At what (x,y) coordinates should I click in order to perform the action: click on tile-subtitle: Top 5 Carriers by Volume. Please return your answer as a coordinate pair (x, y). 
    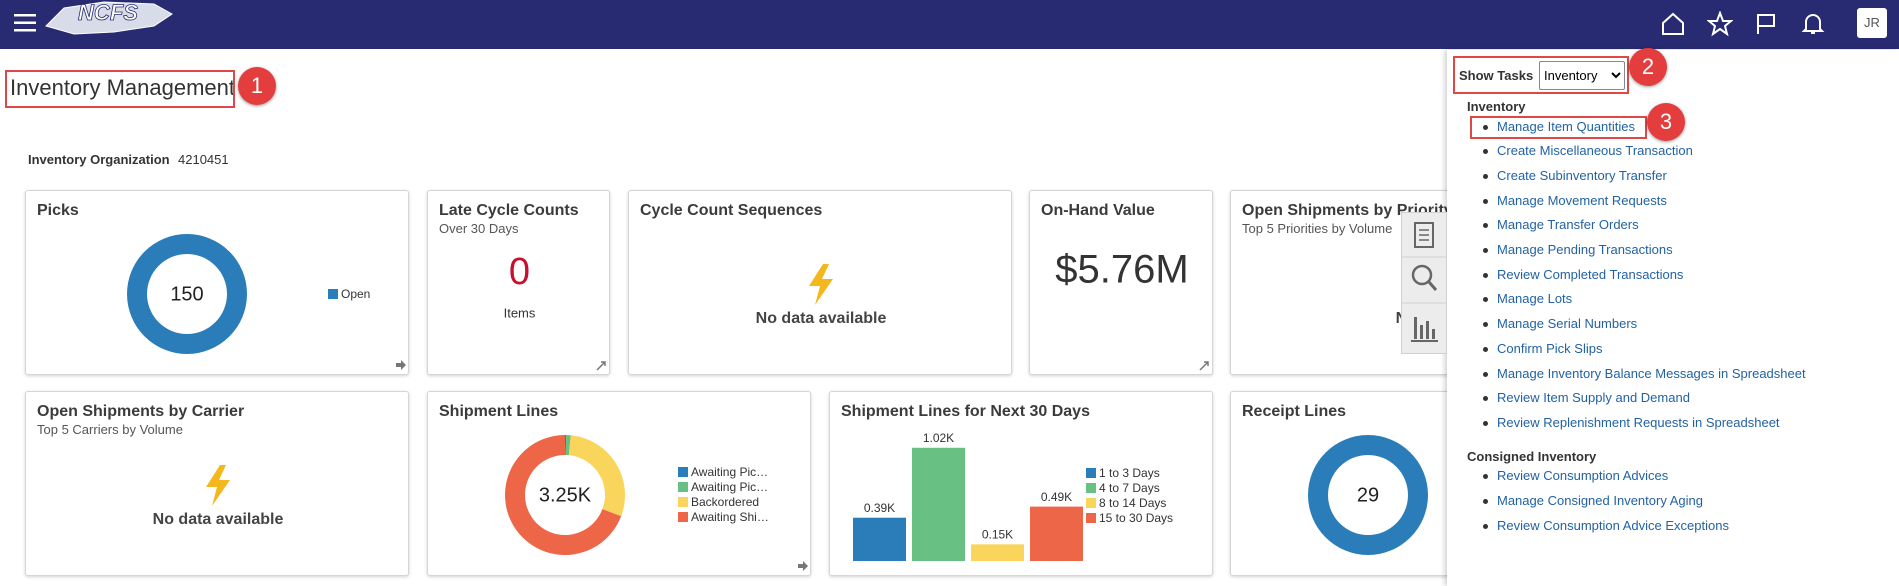
    Looking at the image, I should click on (110, 429).